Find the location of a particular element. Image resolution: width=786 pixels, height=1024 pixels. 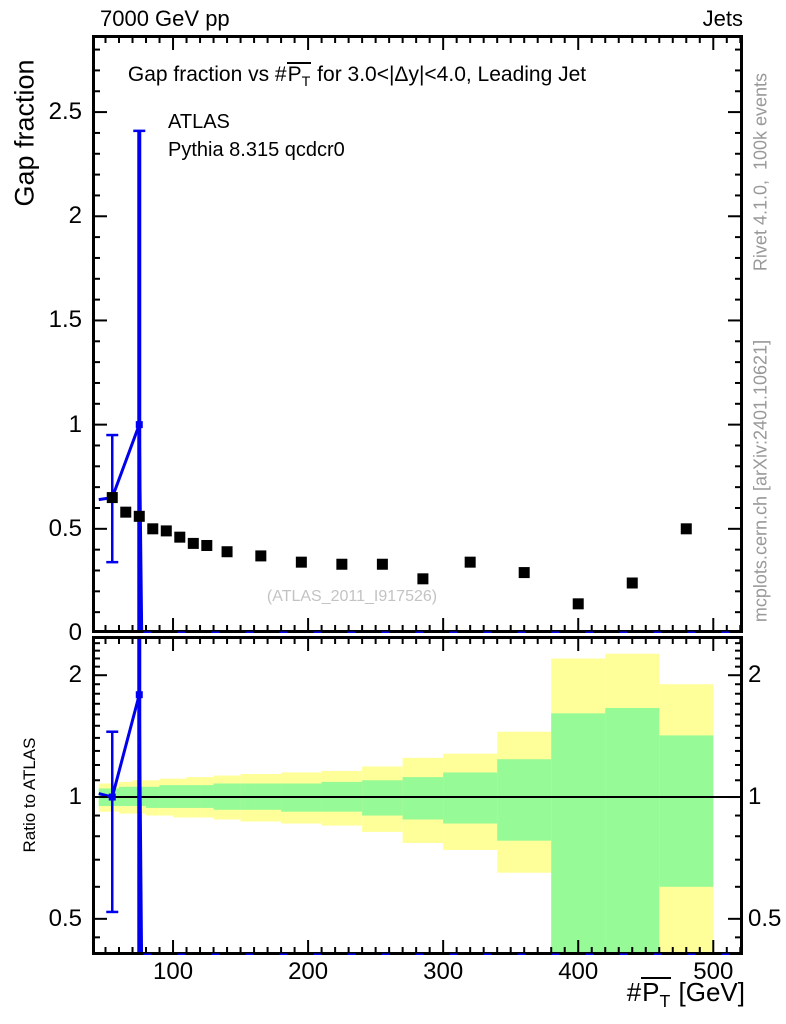

x-axis-ptbar-symbol: PT is located at coordinates (656, 994).